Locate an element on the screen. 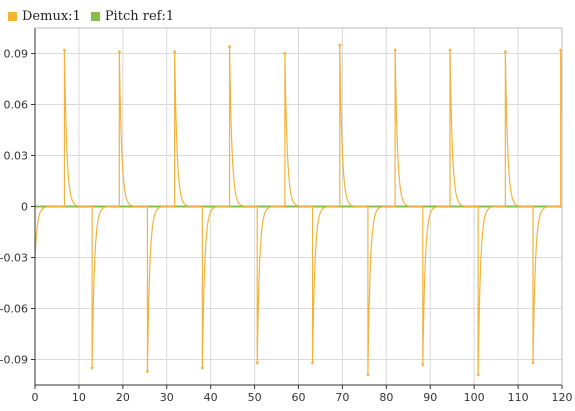 The image size is (575, 411). legend-swatch-demux is located at coordinates (12, 16).